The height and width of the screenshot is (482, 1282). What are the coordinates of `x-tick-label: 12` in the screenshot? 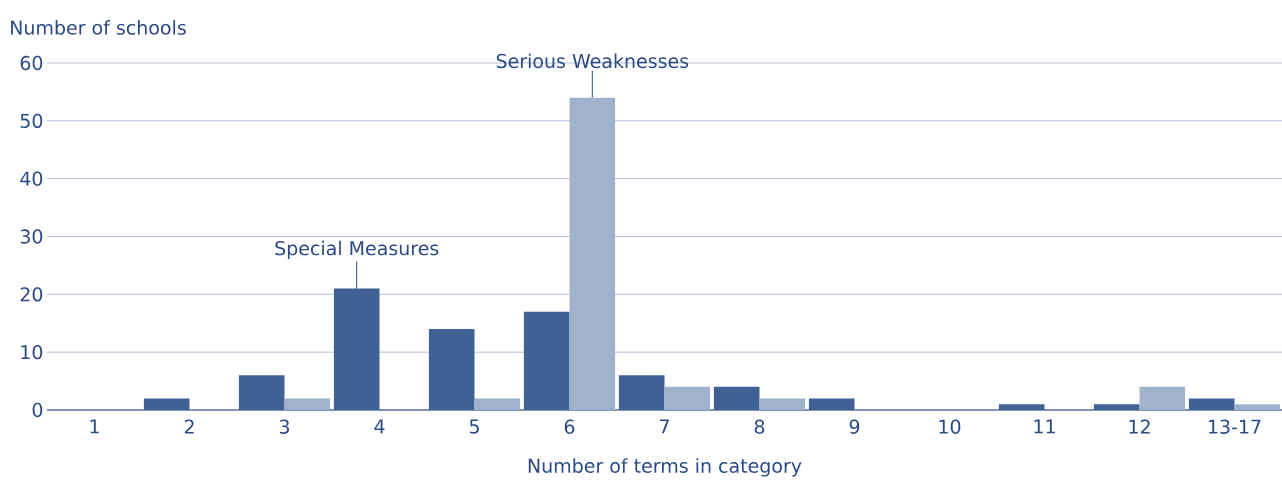 It's located at (1139, 426).